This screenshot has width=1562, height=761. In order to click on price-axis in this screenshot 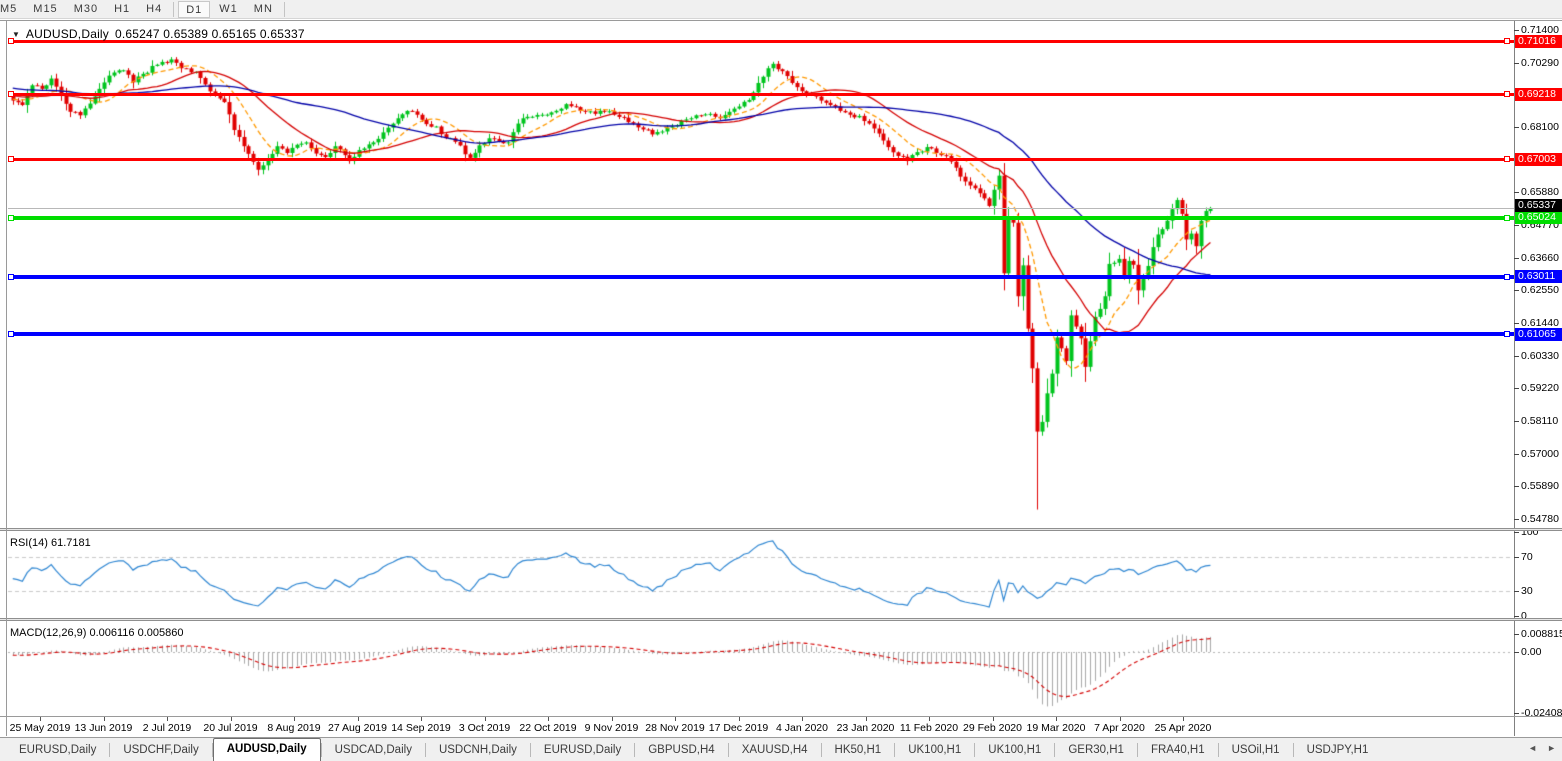, I will do `click(1538, 378)`.